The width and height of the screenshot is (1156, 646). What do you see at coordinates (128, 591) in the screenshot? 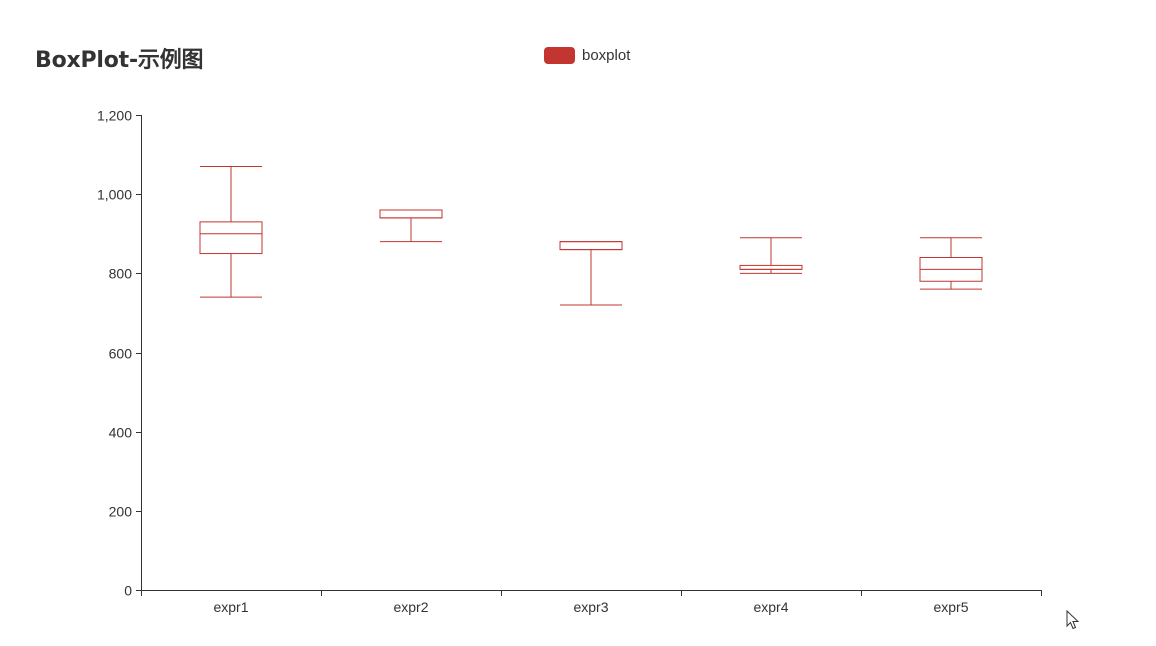
I see `y-tick-label: 0` at bounding box center [128, 591].